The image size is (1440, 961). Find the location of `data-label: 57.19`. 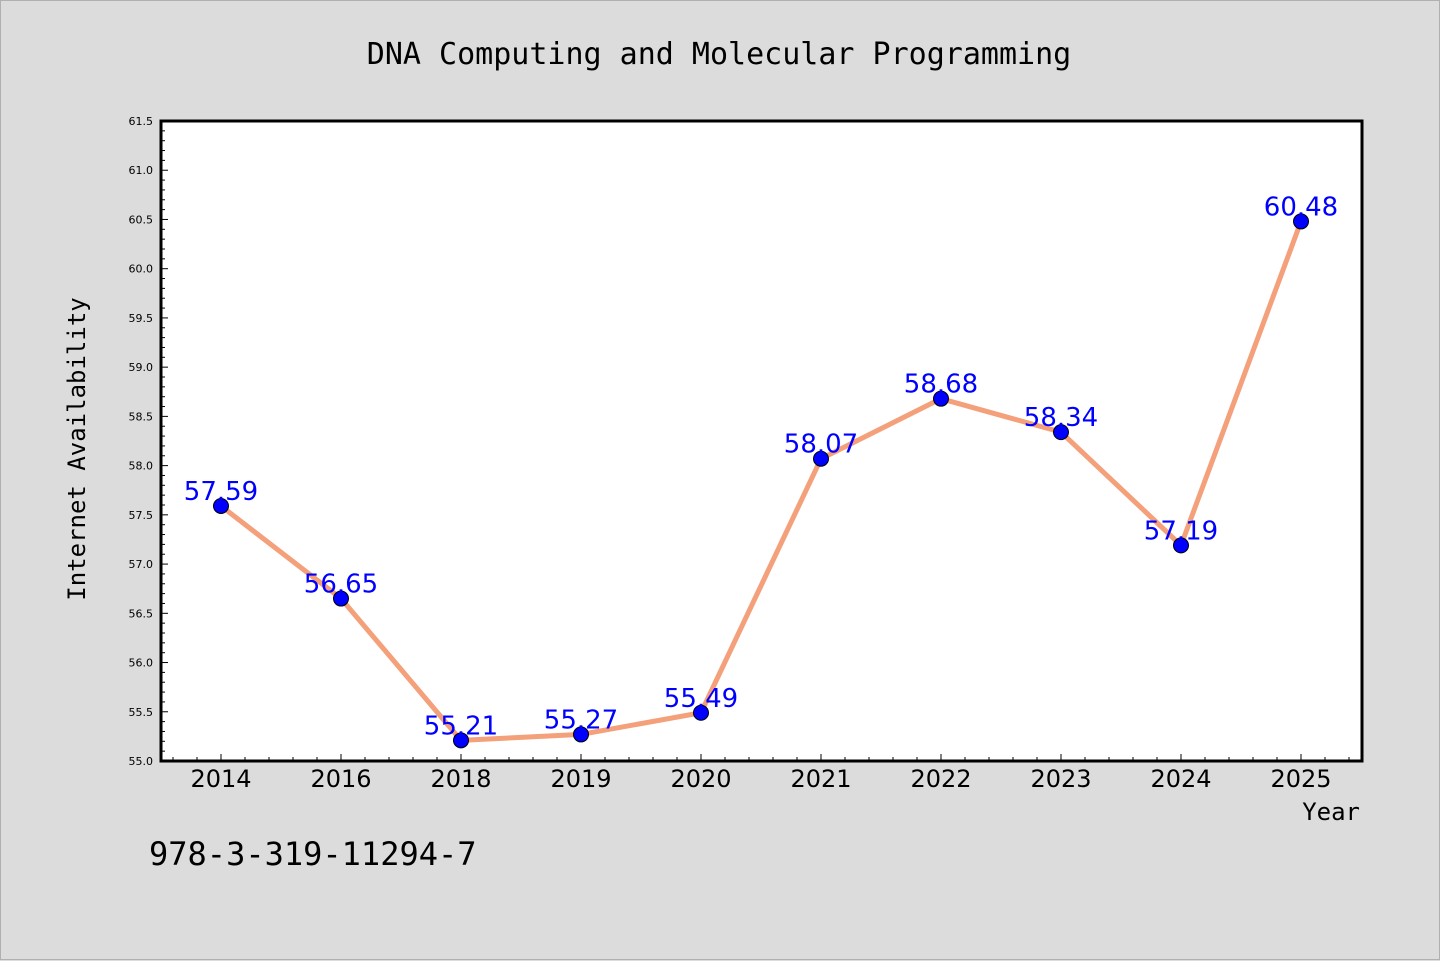

data-label: 57.19 is located at coordinates (1181, 531).